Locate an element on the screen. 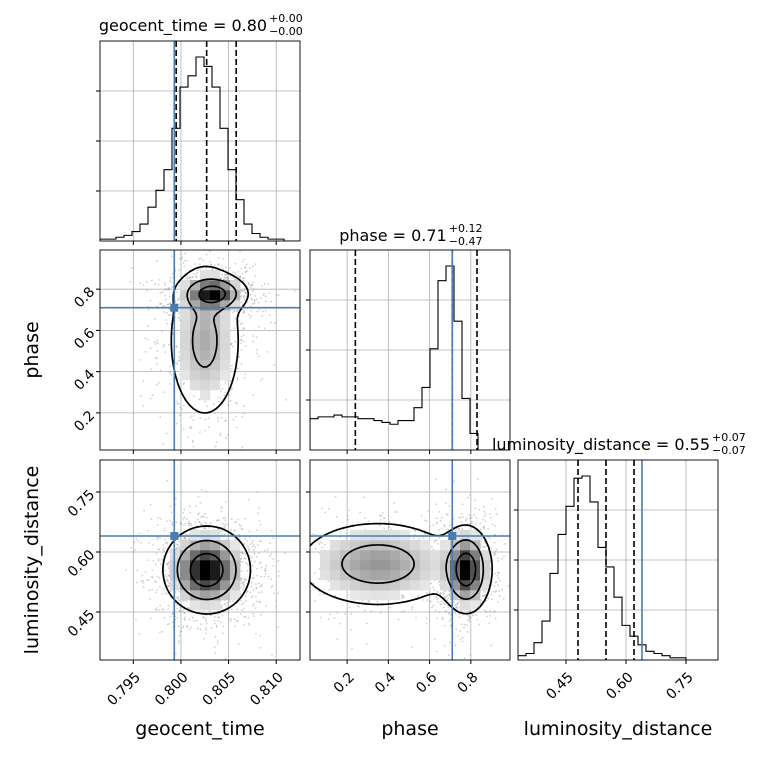 The width and height of the screenshot is (760, 760). x-tick-label-luminosity_distance: 0.60 is located at coordinates (619, 685).